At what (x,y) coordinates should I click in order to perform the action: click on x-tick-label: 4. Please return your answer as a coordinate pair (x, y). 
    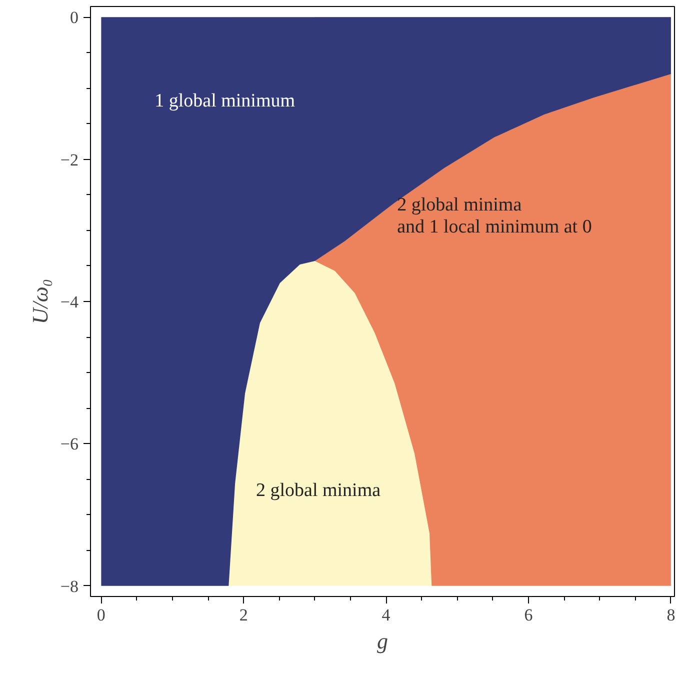
    Looking at the image, I should click on (386, 615).